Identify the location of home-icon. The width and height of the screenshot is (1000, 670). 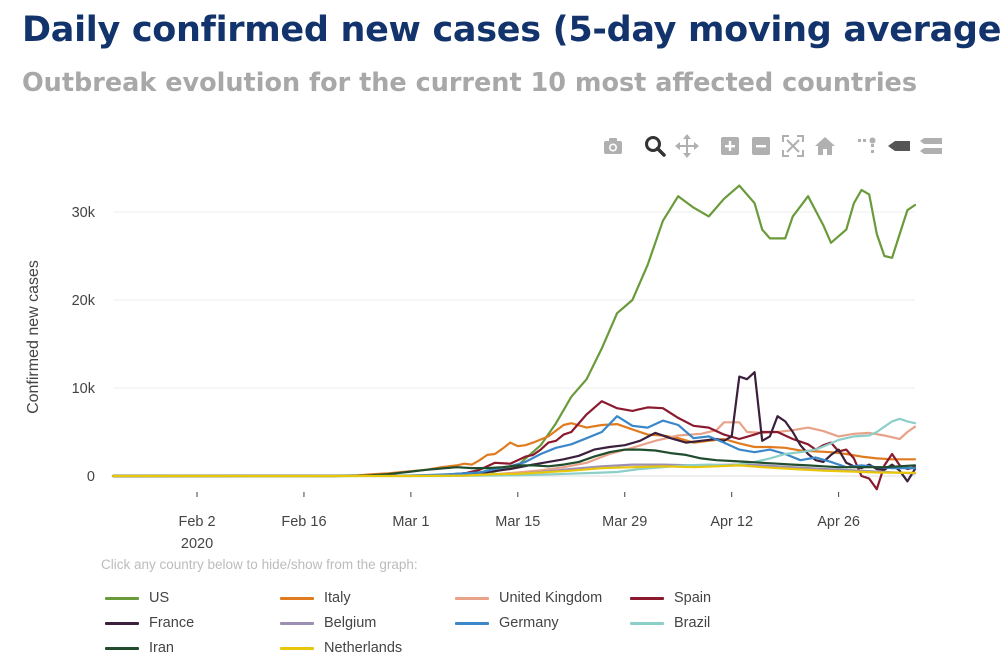
(825, 146).